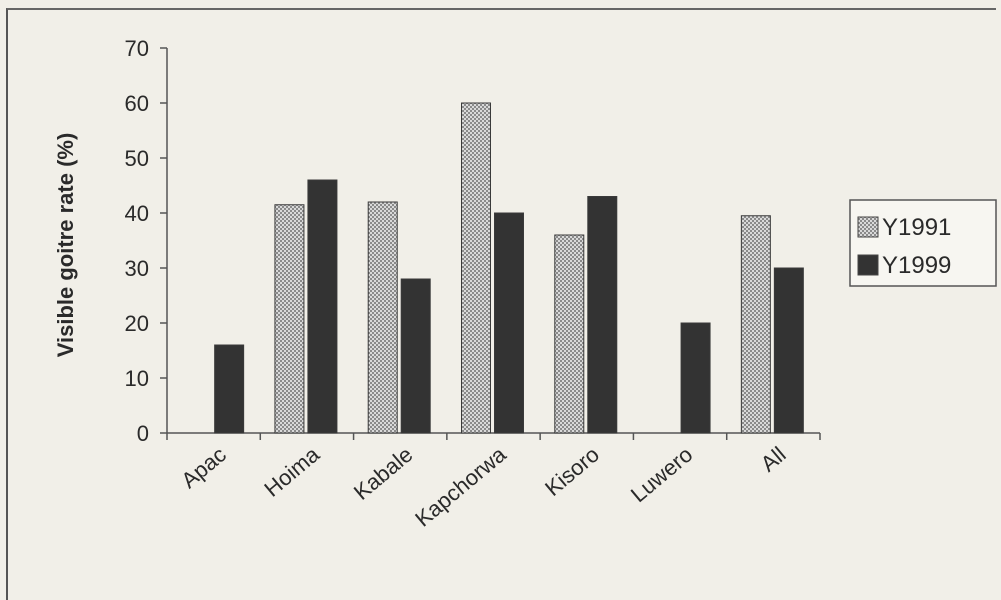 The image size is (1001, 600). Describe the element at coordinates (868, 265) in the screenshot. I see `legend-swatch-y1999` at that location.